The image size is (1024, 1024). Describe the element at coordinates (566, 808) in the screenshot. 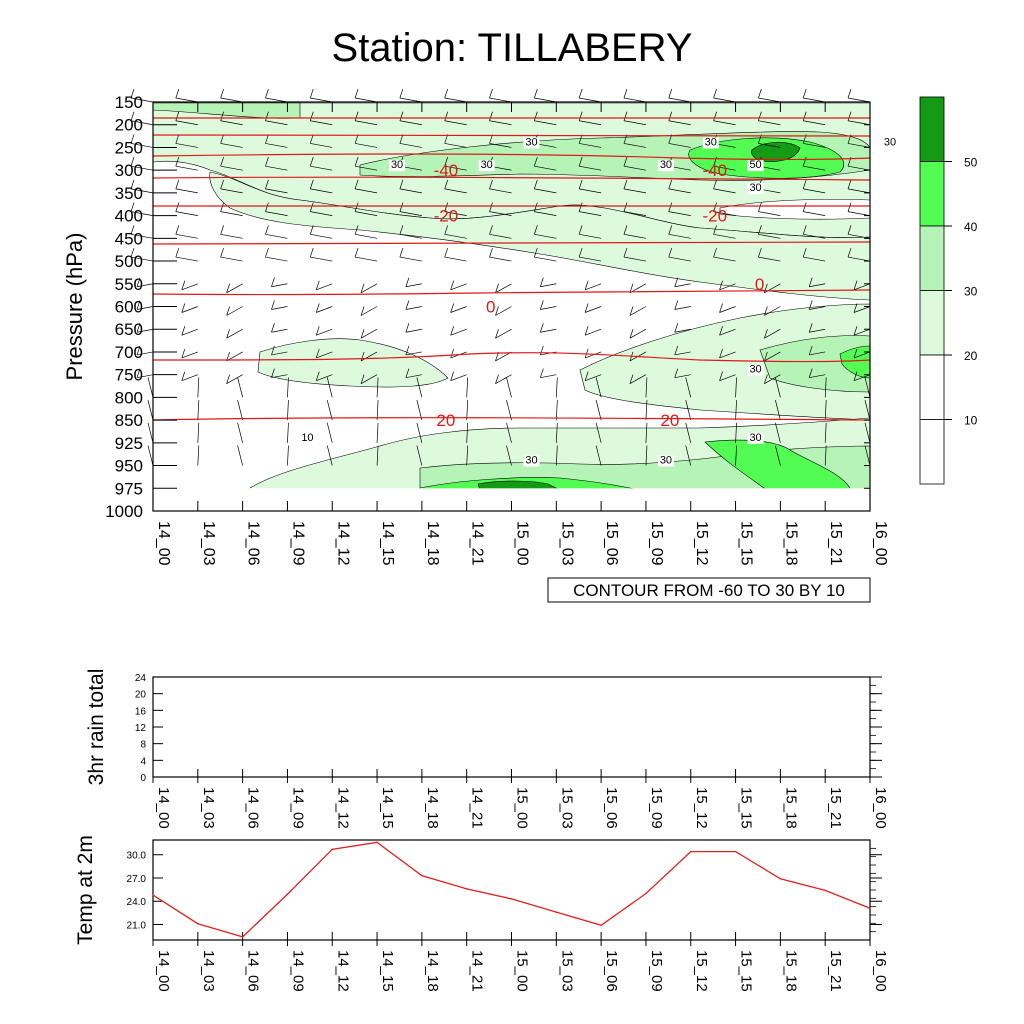

I see `x-tick-label: 15_03` at that location.